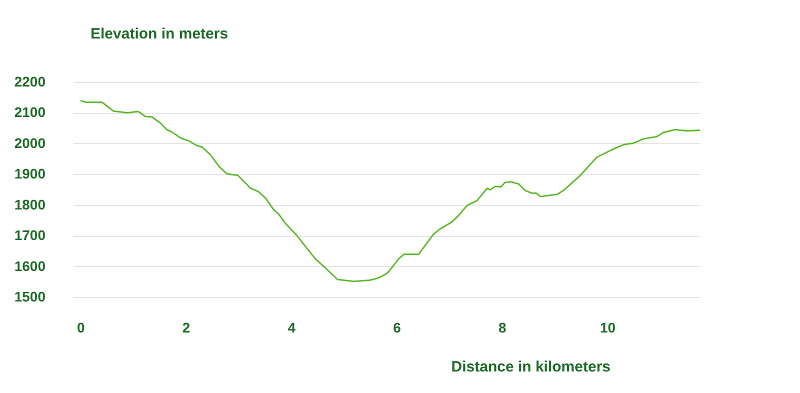 The height and width of the screenshot is (393, 800). What do you see at coordinates (397, 328) in the screenshot?
I see `x-tick-label: 6` at bounding box center [397, 328].